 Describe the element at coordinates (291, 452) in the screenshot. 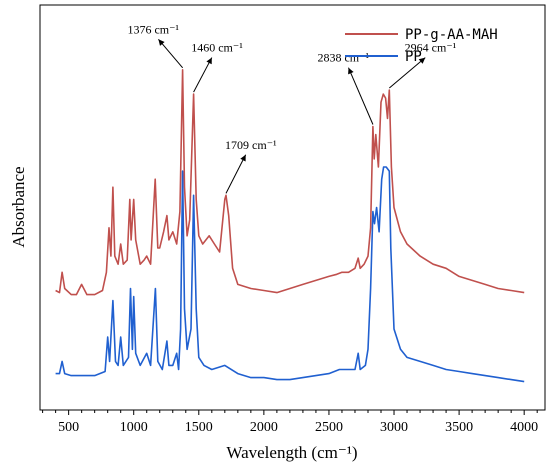

I see `x-axis-title: Wavelength (cm⁻¹)` at that location.